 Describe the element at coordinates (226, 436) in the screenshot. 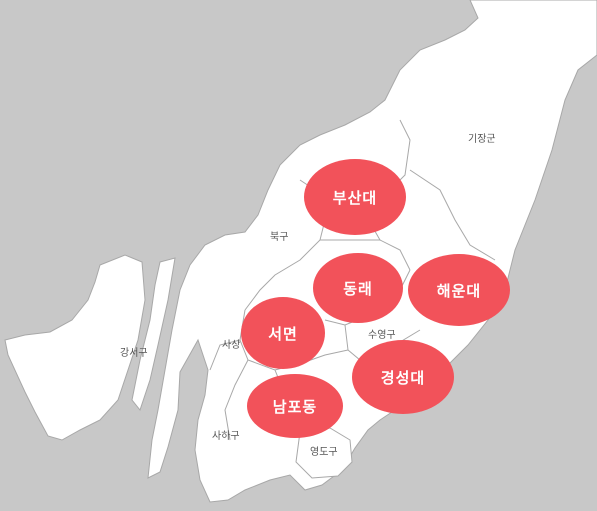

I see `label-saha: 사하구` at that location.